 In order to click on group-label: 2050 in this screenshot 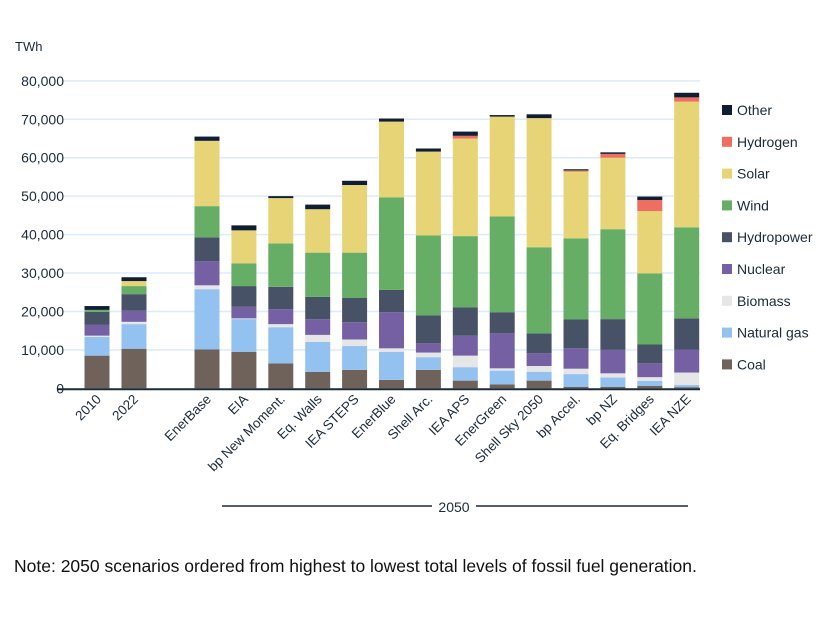, I will do `click(453, 507)`.